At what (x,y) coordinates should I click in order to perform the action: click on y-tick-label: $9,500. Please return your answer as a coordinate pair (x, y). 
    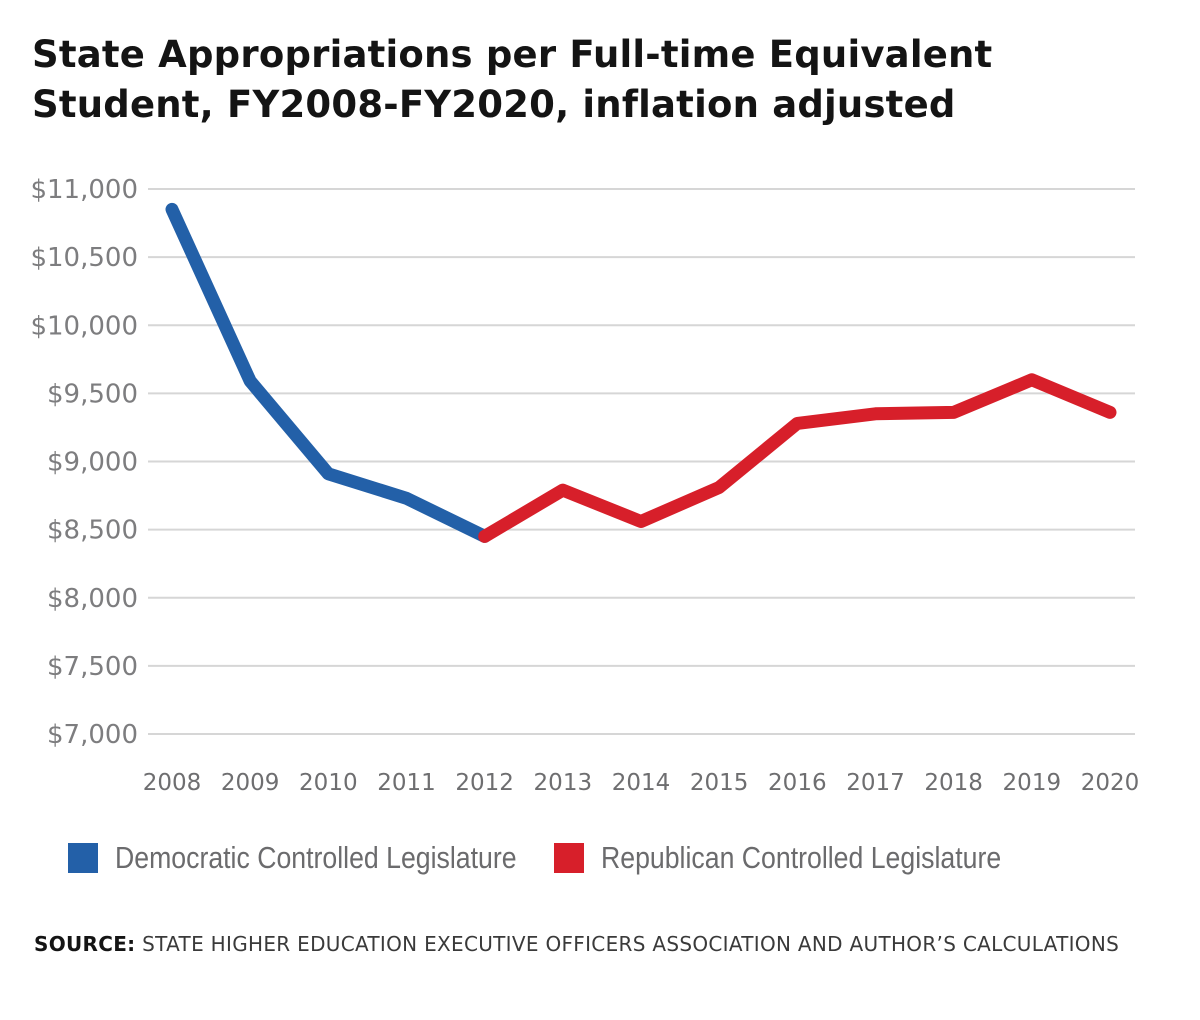
    Looking at the image, I should click on (92, 394).